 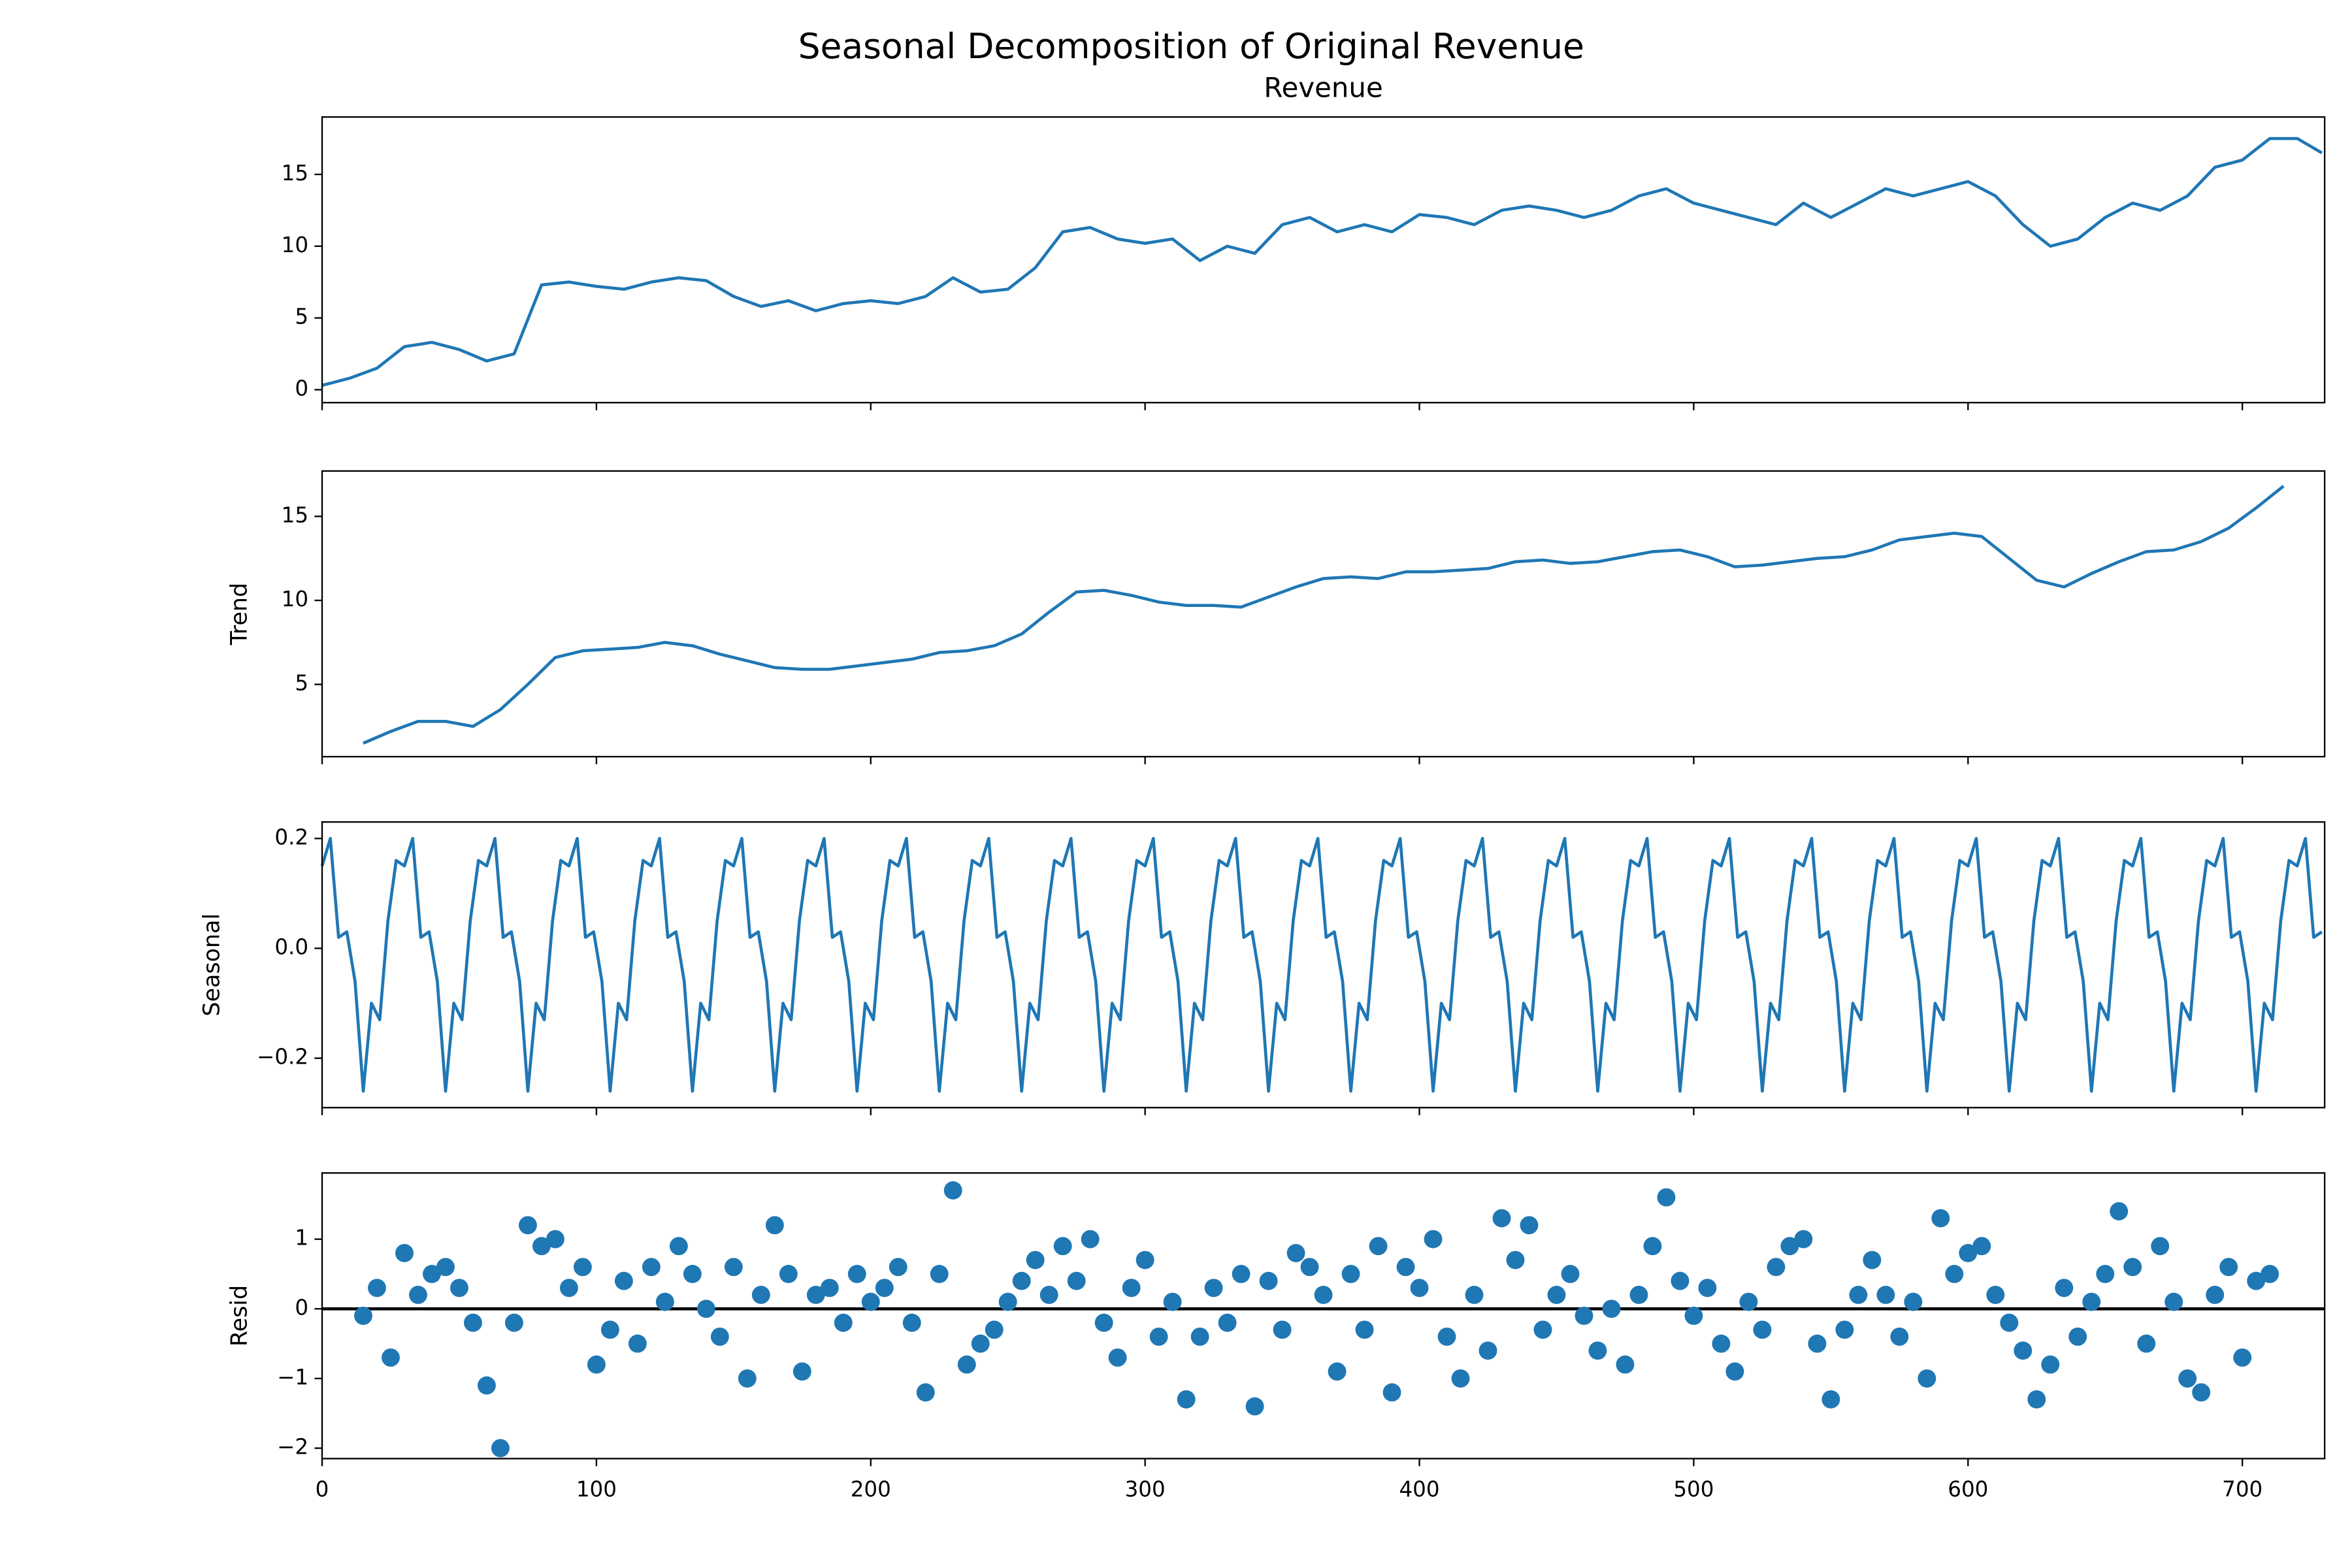 I want to click on y-tick-label: −2, so click(x=292, y=1447).